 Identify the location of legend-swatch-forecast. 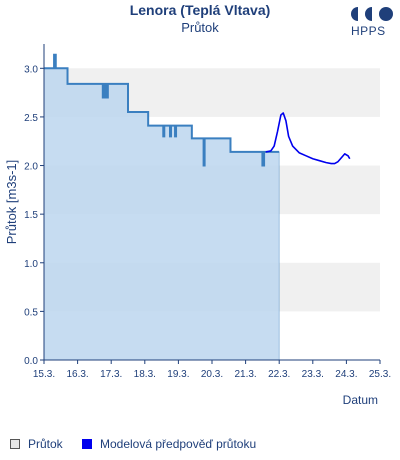
(87, 444).